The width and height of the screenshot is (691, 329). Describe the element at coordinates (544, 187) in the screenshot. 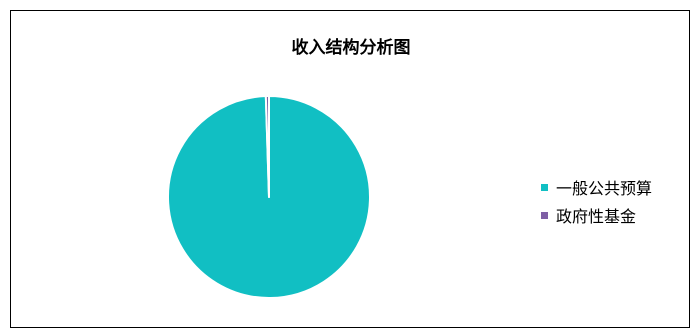

I see `legend-swatch-general-budget` at that location.